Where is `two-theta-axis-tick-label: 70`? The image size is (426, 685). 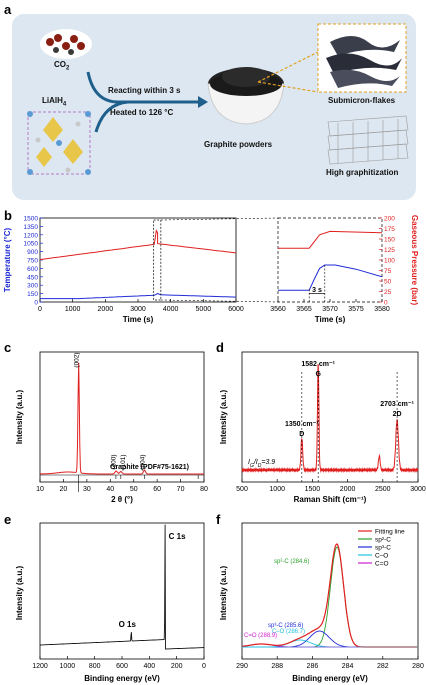
two-theta-axis-tick-label: 70 is located at coordinates (181, 489).